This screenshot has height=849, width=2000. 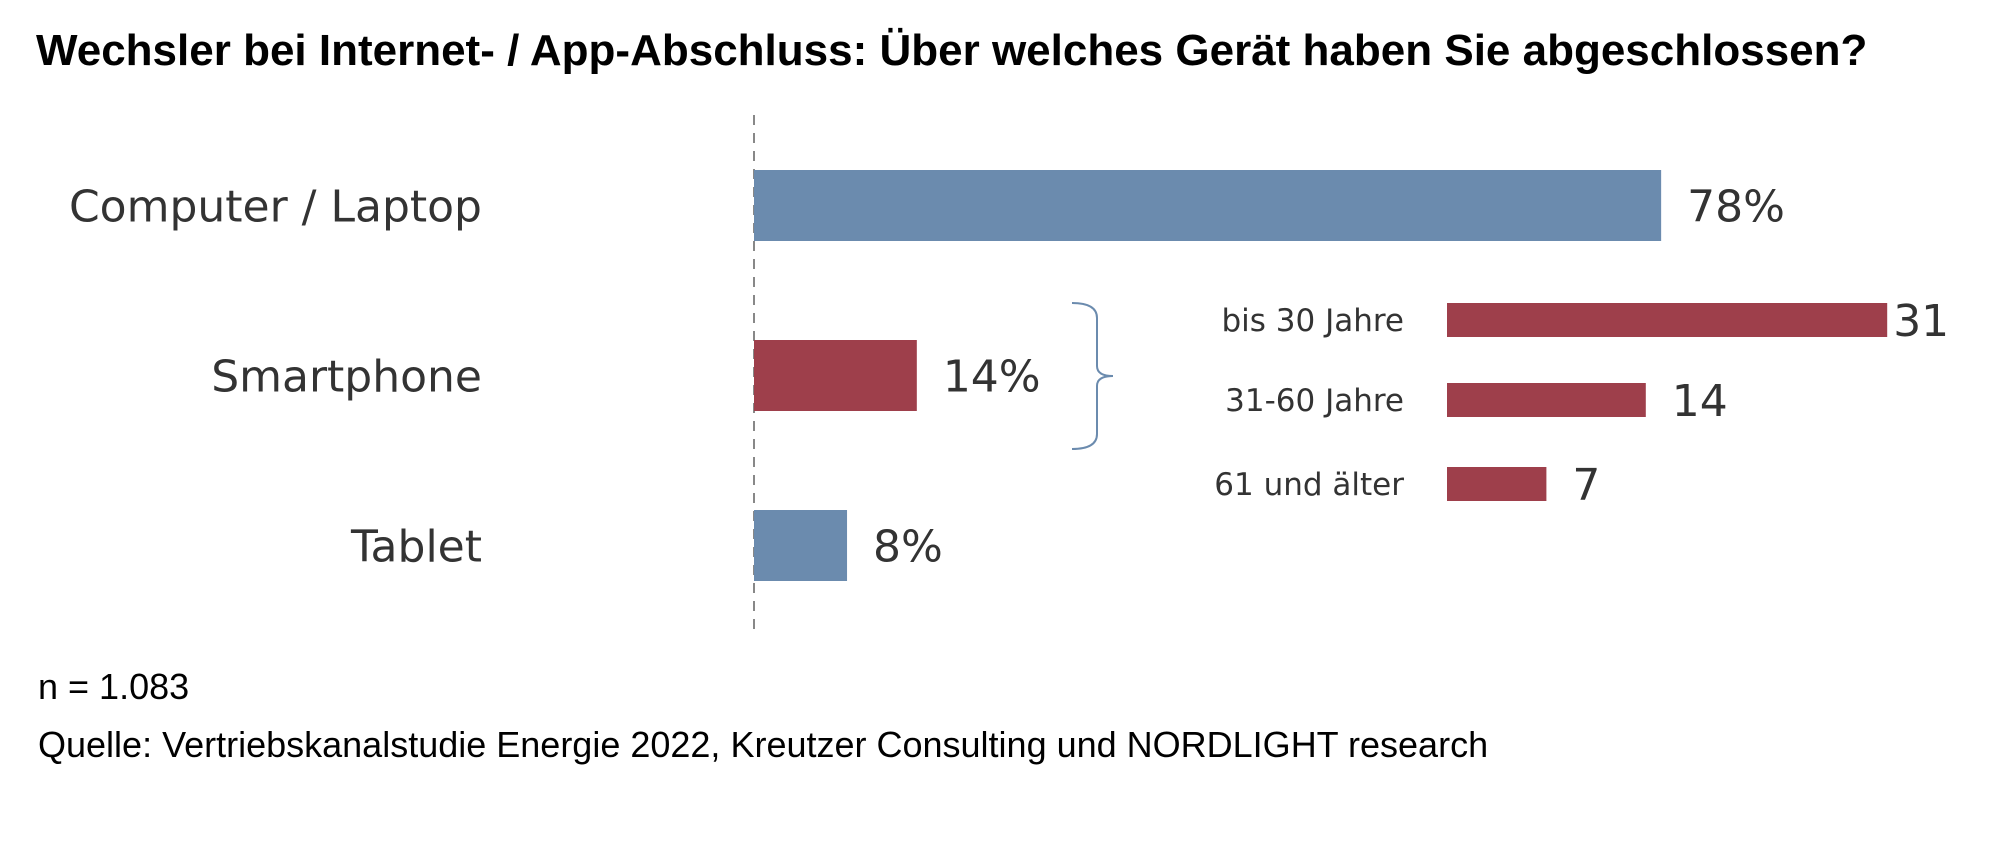 I want to click on sample-size: n = 1.083, so click(x=114, y=686).